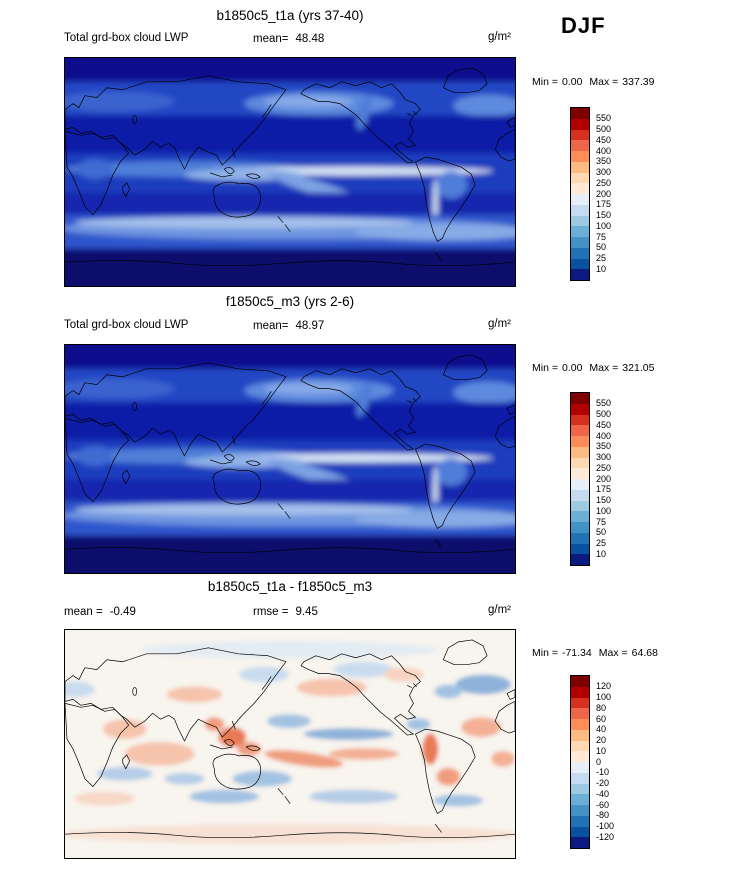  Describe the element at coordinates (290, 15) in the screenshot. I see `panel1-title: b1850c5_t1a (yrs 37-40)` at that location.